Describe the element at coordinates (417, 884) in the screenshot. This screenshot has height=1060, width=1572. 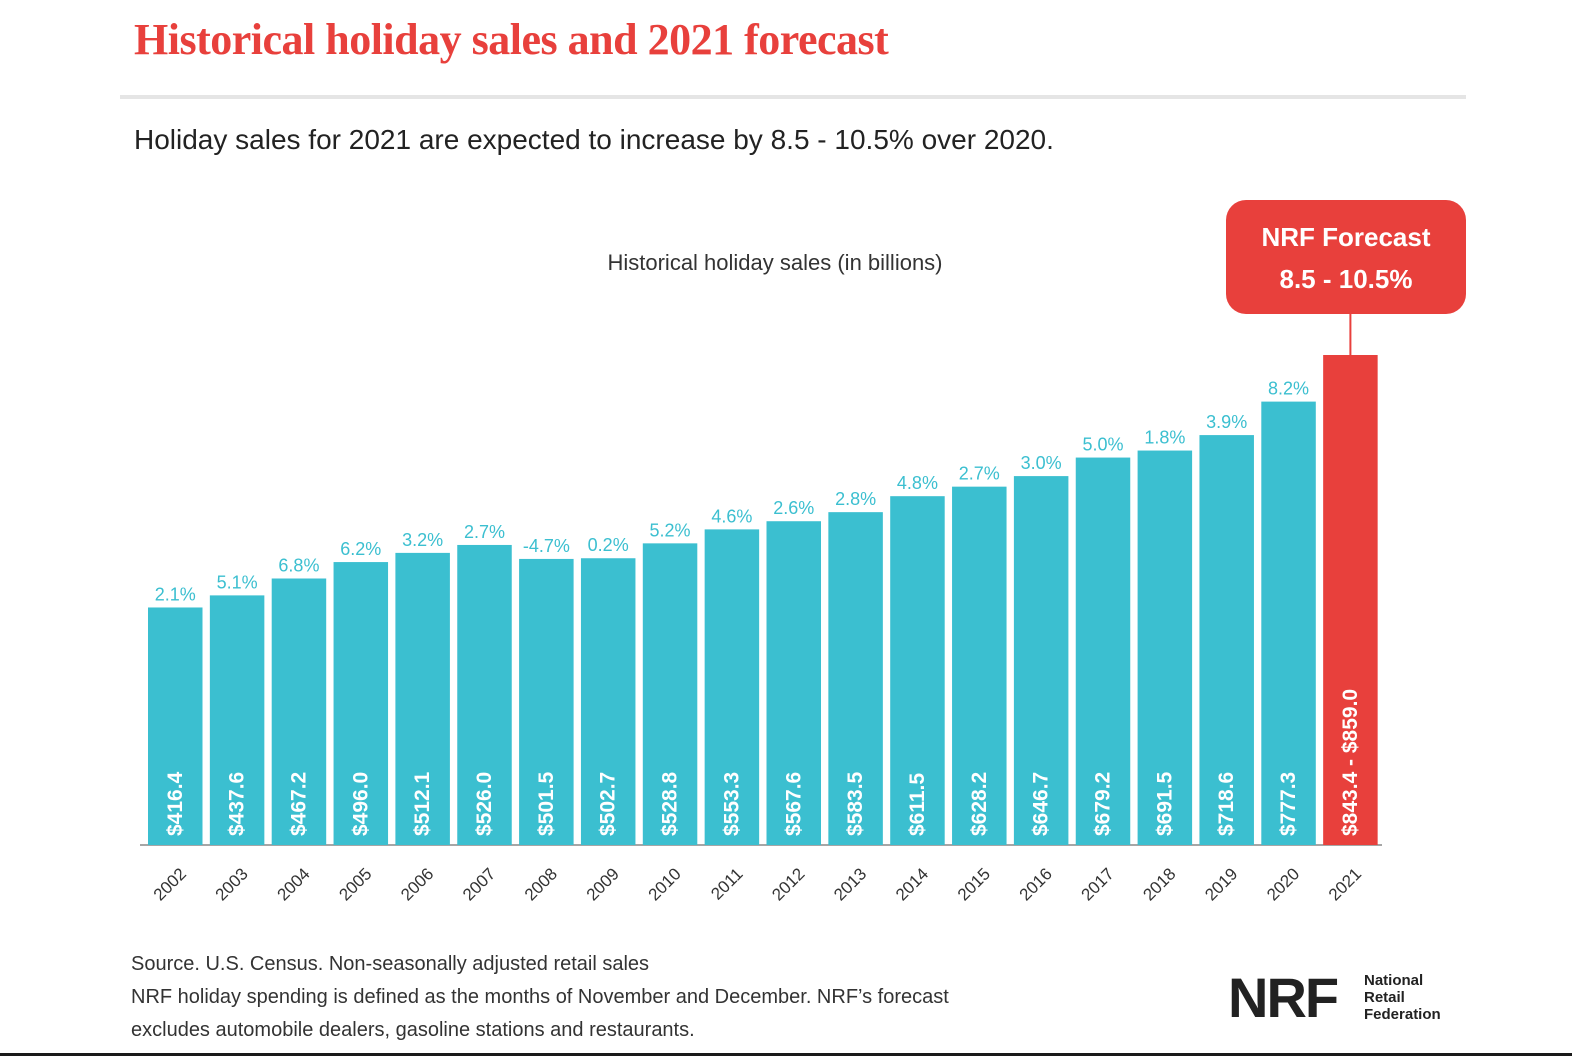
I see `x-tick-label-2006: 2006` at that location.